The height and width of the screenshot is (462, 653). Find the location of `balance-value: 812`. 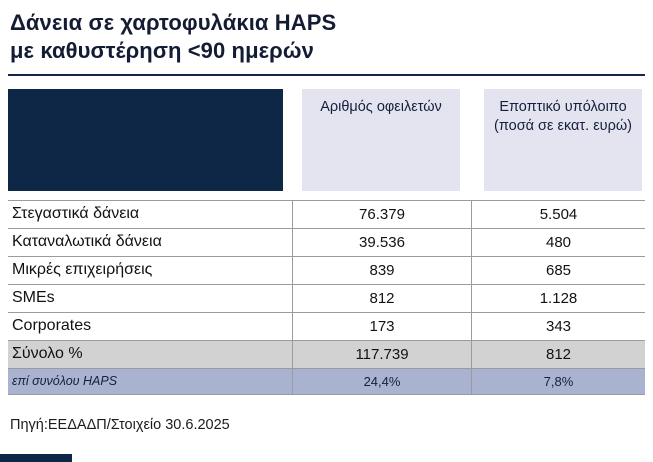

balance-value: 812 is located at coordinates (558, 354).